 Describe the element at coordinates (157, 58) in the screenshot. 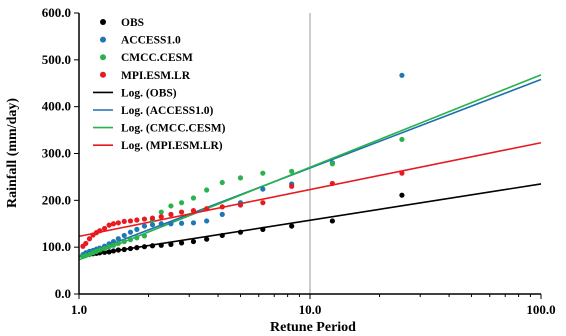

I see `legend-label: CMCC.CESM` at that location.